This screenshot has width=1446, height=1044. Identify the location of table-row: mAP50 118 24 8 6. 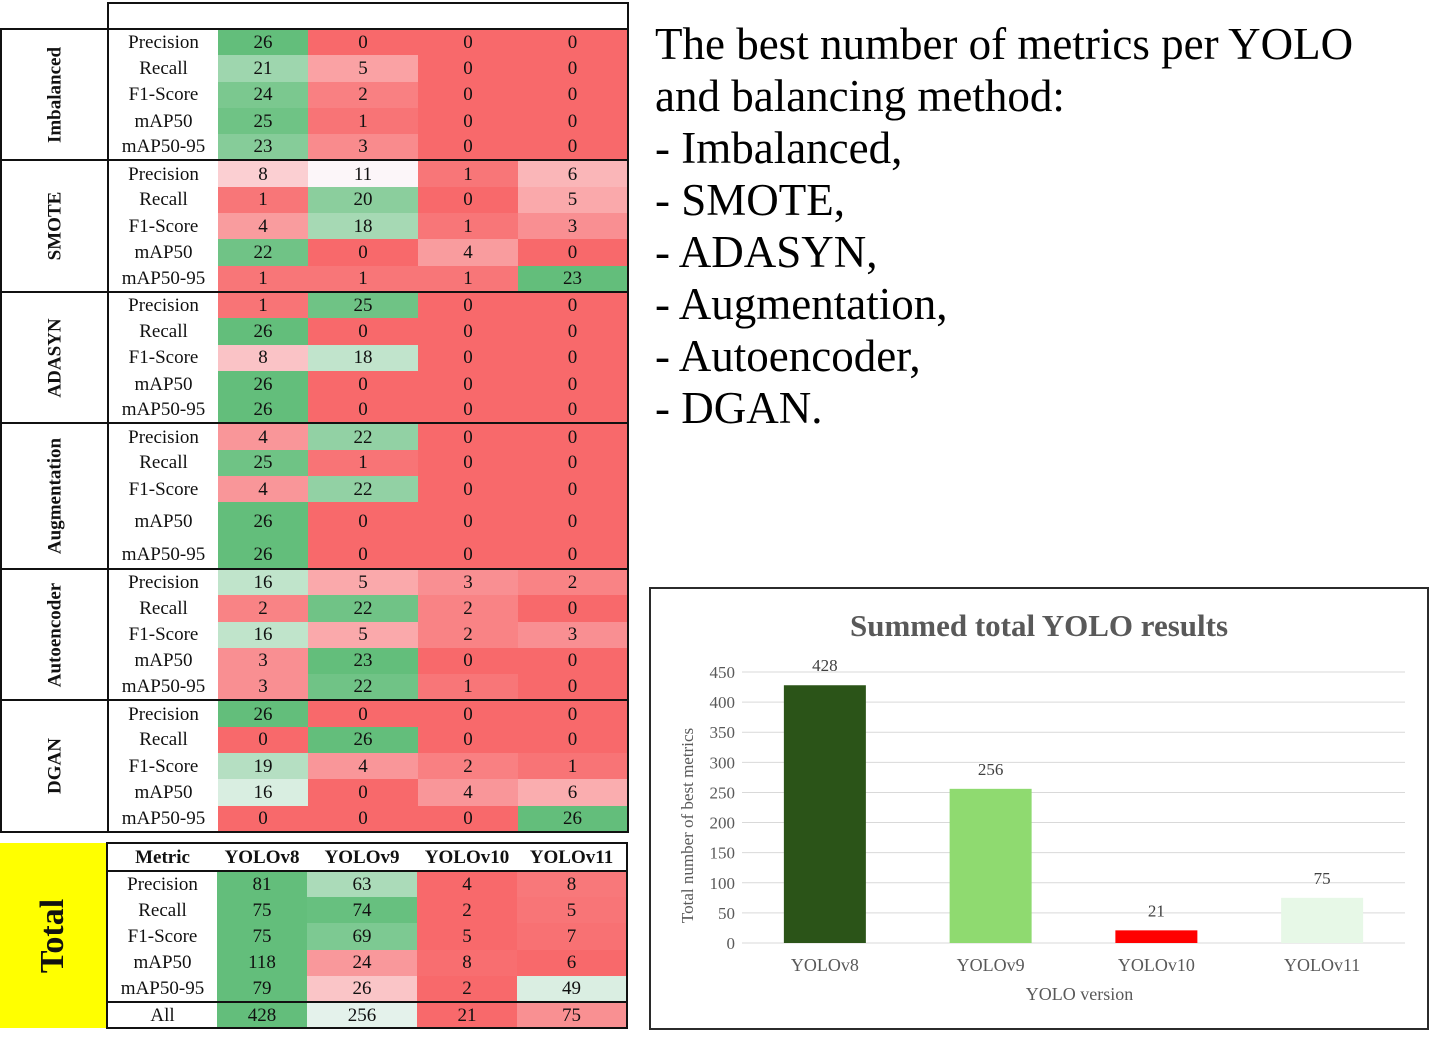
(314, 962).